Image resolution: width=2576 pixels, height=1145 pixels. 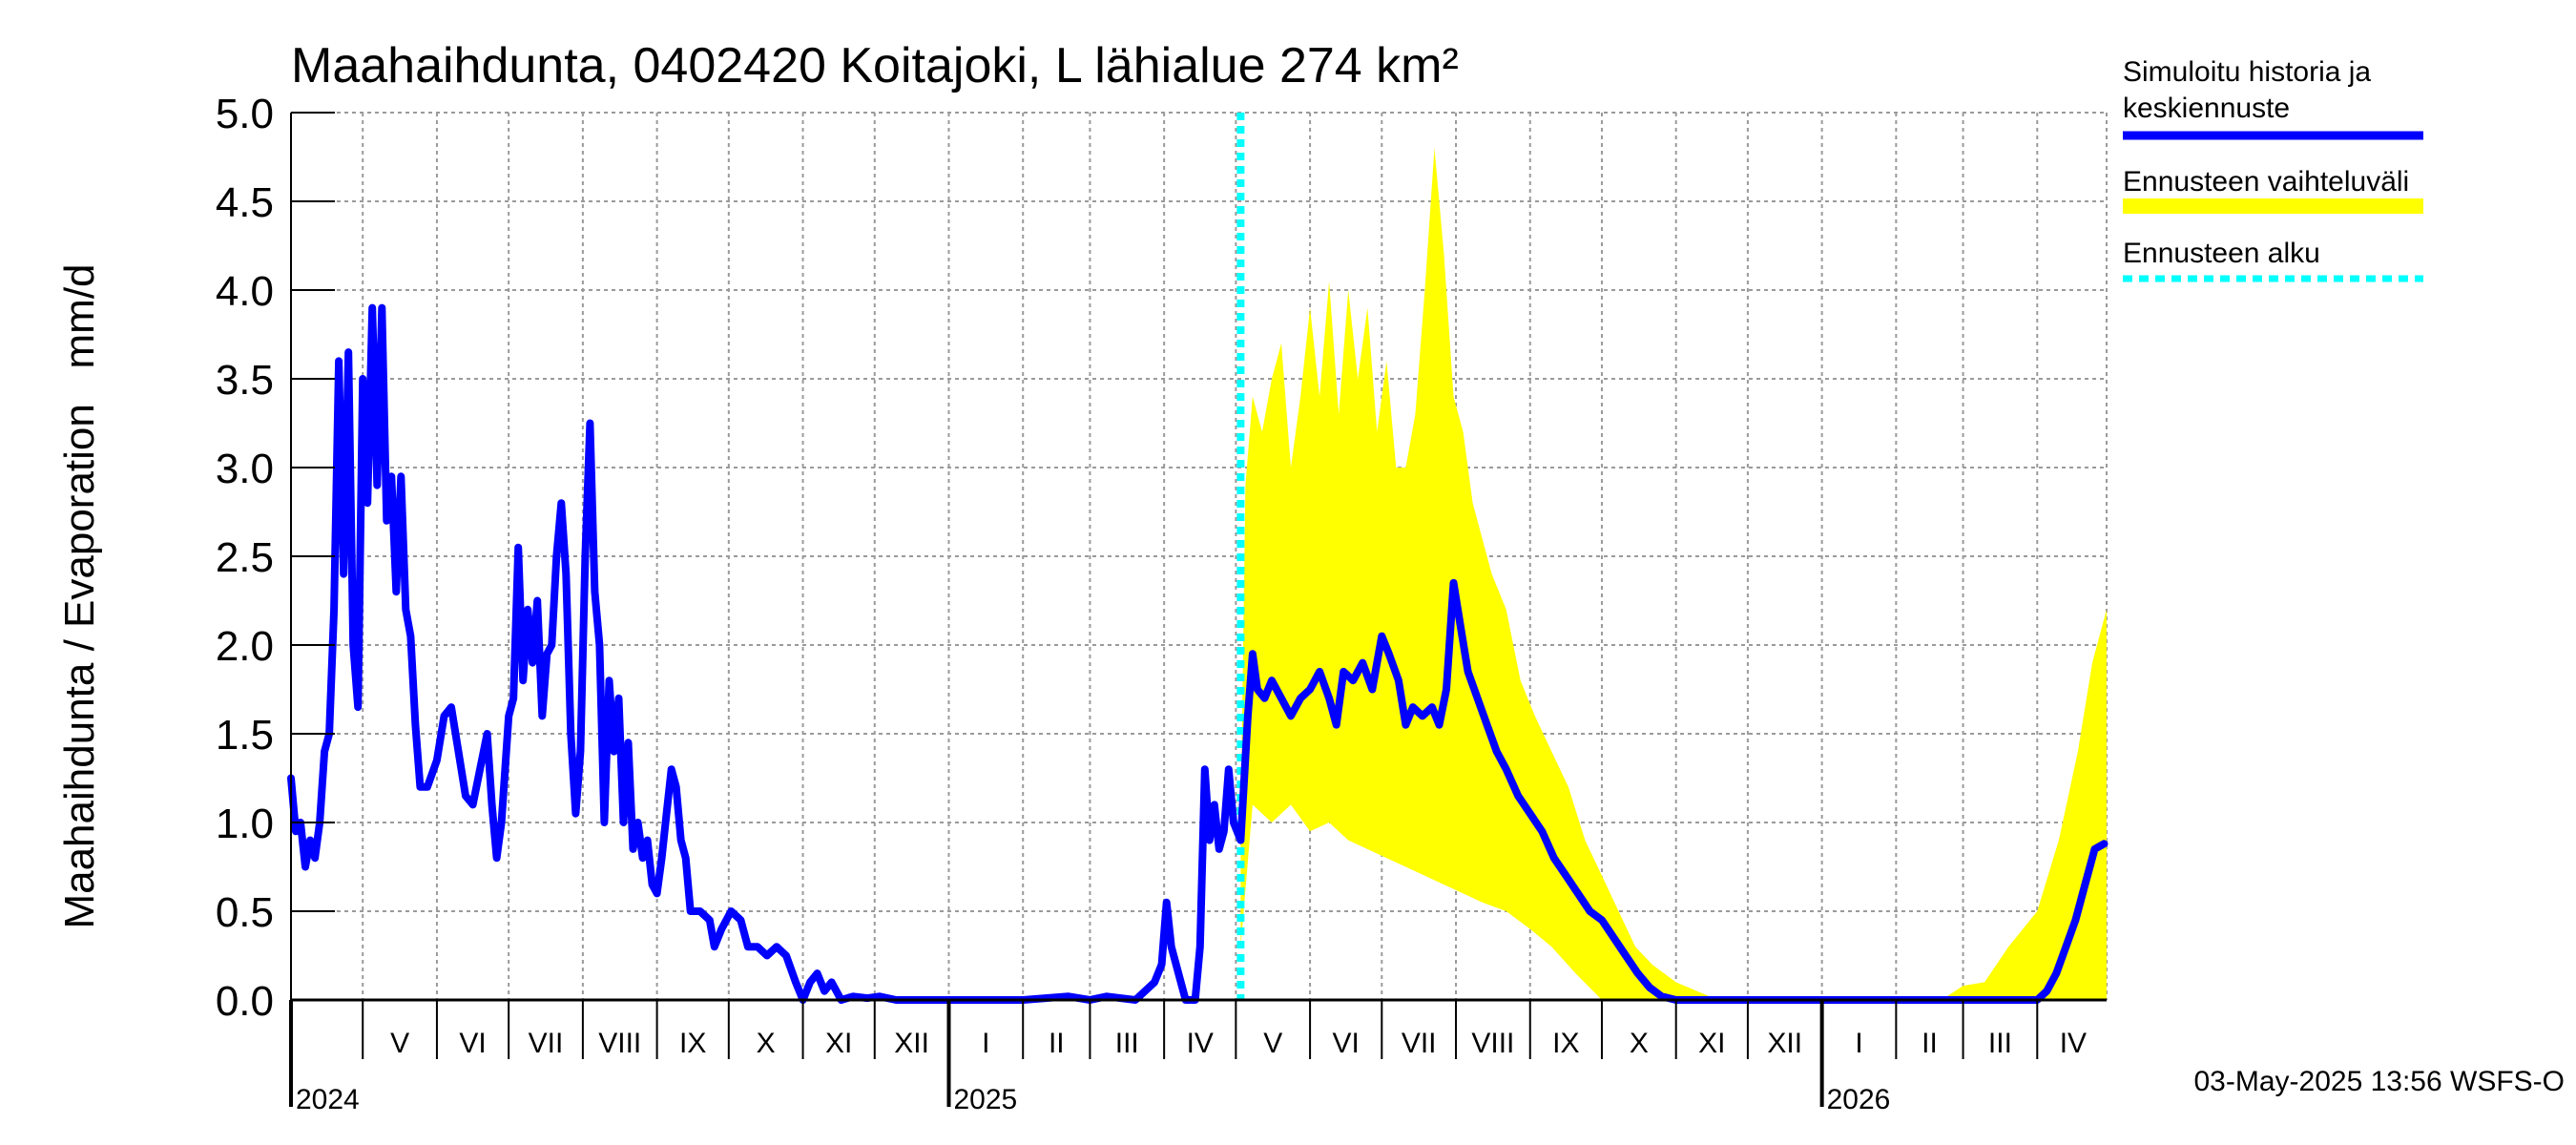 I want to click on y-tick-label: 0.0, so click(x=245, y=1001).